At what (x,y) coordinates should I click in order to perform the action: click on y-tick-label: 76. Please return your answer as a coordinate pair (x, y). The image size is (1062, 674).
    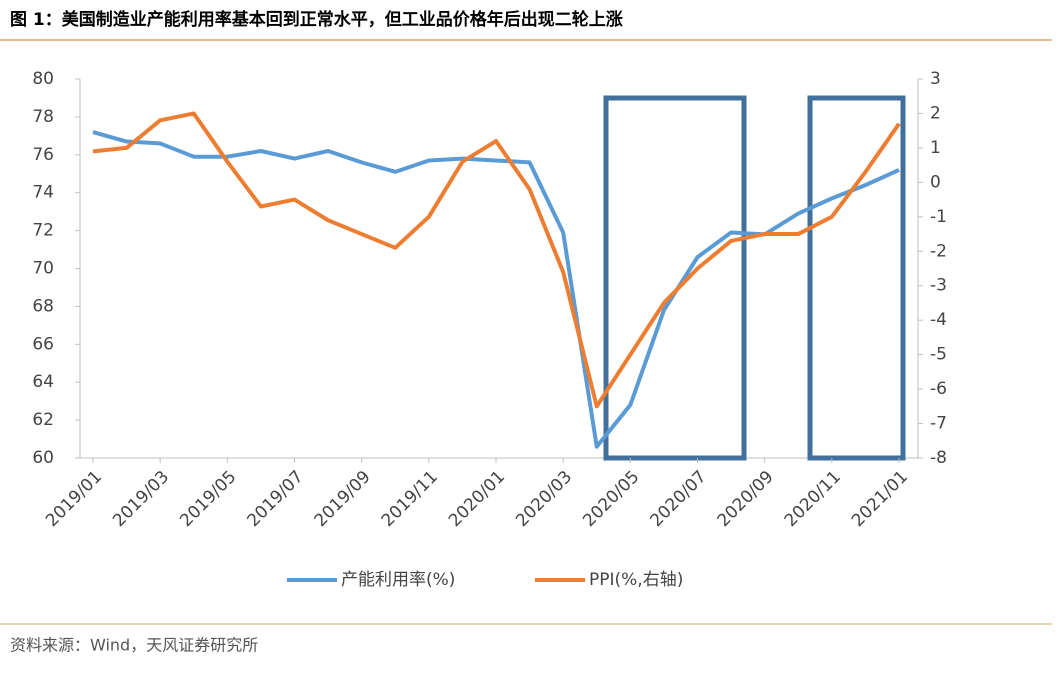
    Looking at the image, I should click on (43, 155).